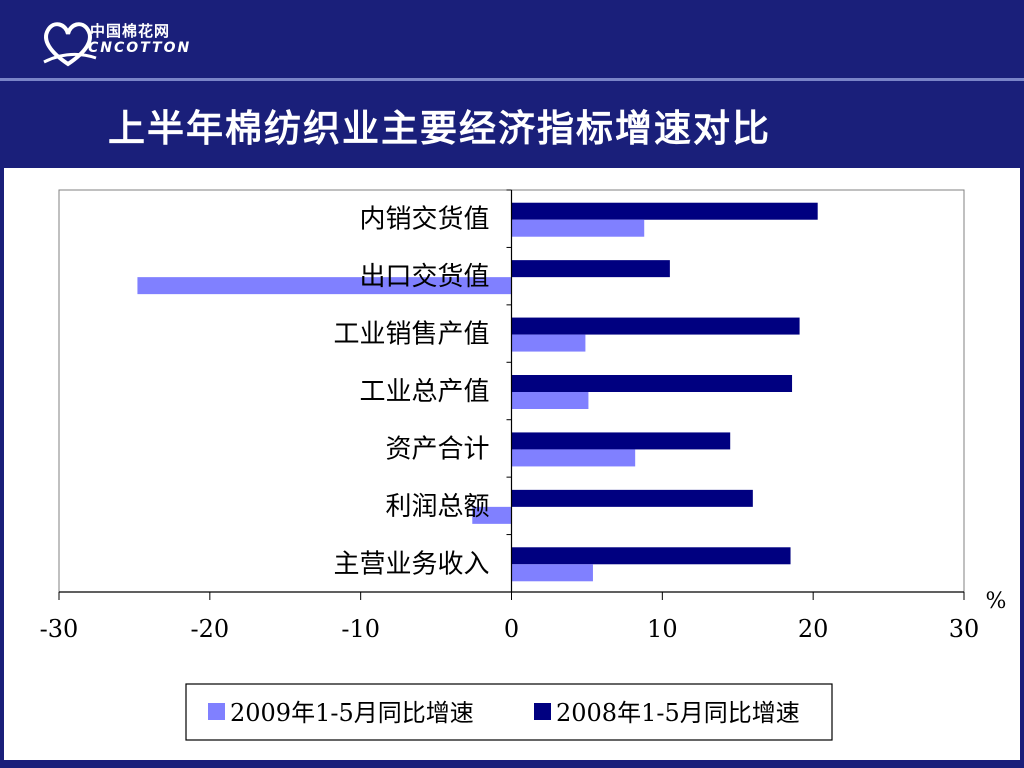 This screenshot has height=768, width=1024. Describe the element at coordinates (411, 564) in the screenshot. I see `category-label-7: 主营业务收入` at that location.